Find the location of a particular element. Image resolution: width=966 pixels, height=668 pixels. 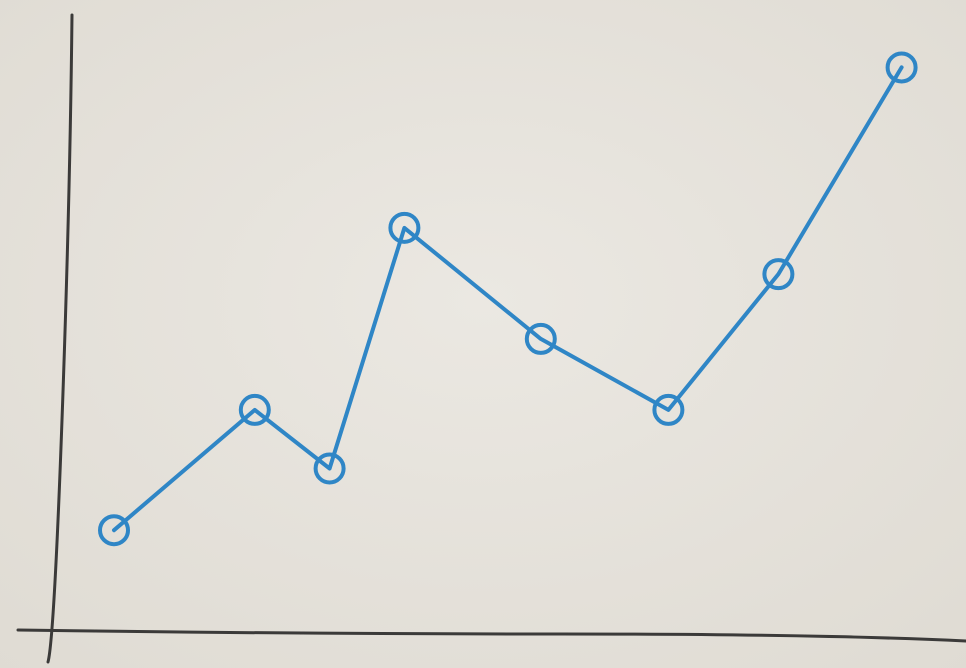

y-axis is located at coordinates (60, 338).